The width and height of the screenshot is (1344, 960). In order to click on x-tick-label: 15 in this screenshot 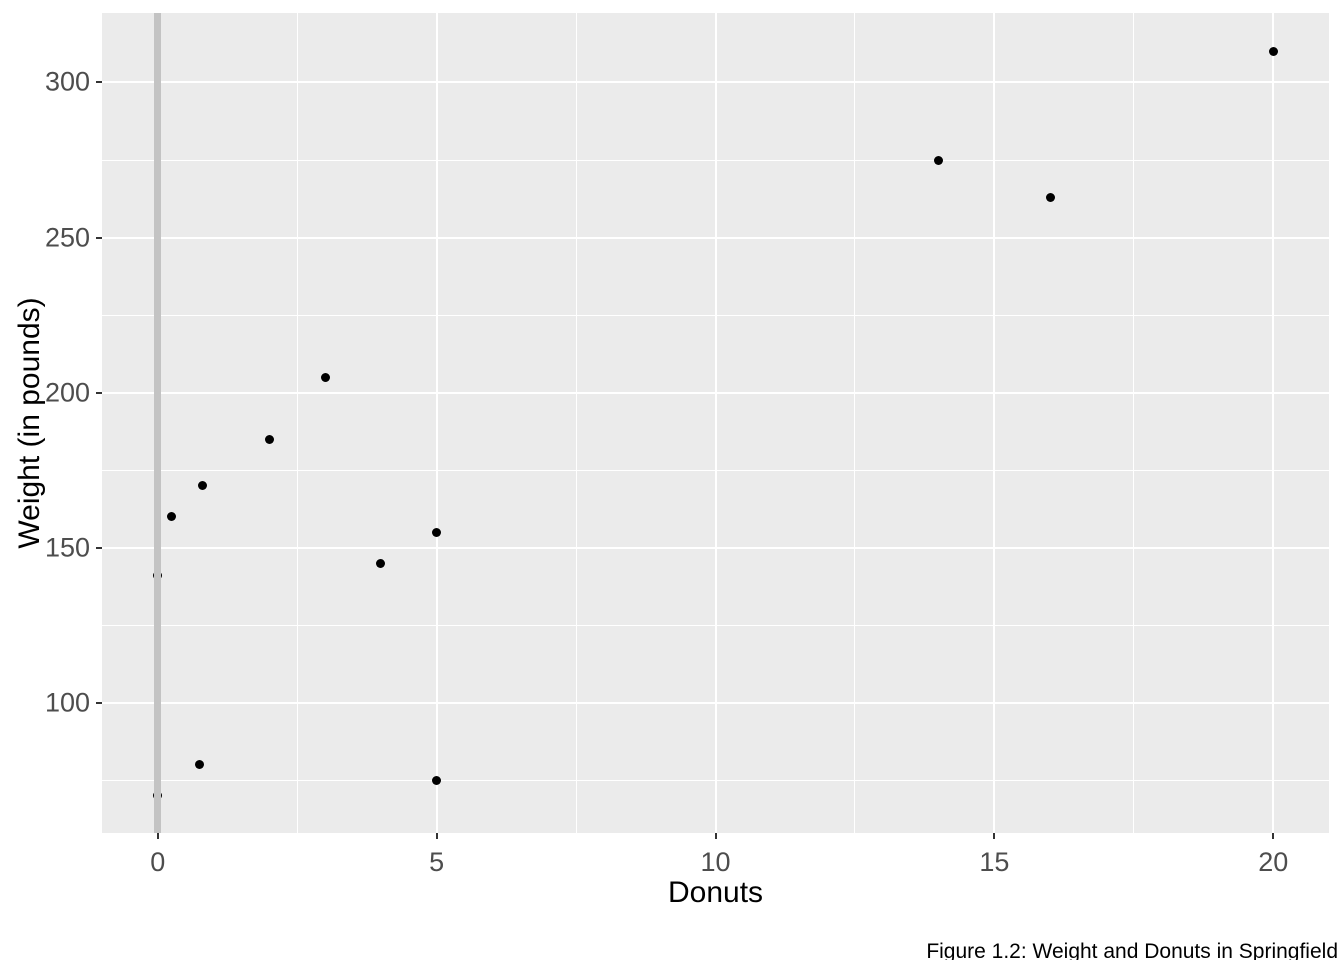, I will do `click(994, 862)`.